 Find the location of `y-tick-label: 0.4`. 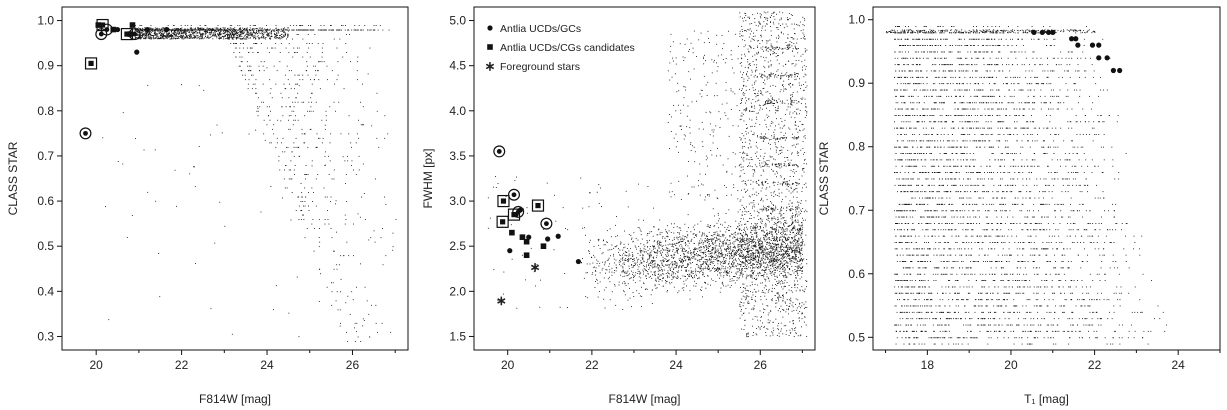

y-tick-label: 0.4 is located at coordinates (45, 291).